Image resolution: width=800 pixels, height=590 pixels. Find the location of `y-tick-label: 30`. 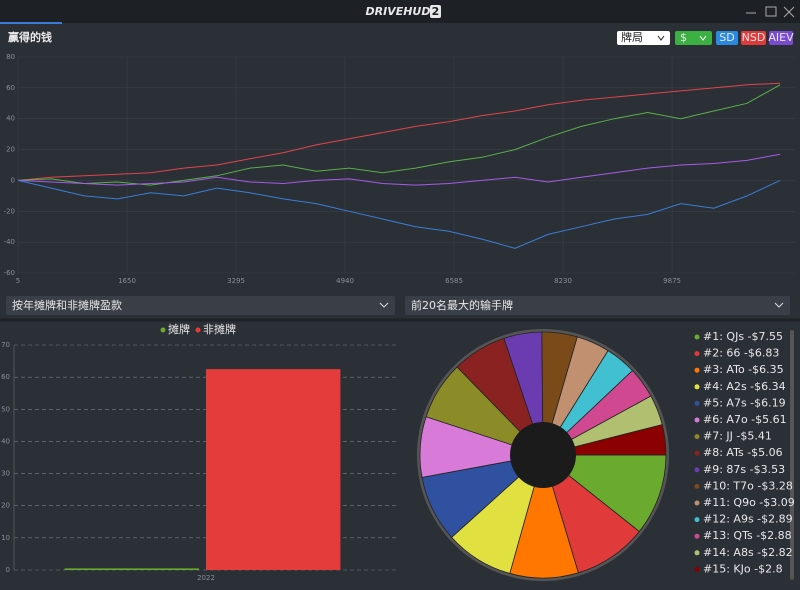

y-tick-label: 30 is located at coordinates (5, 474).